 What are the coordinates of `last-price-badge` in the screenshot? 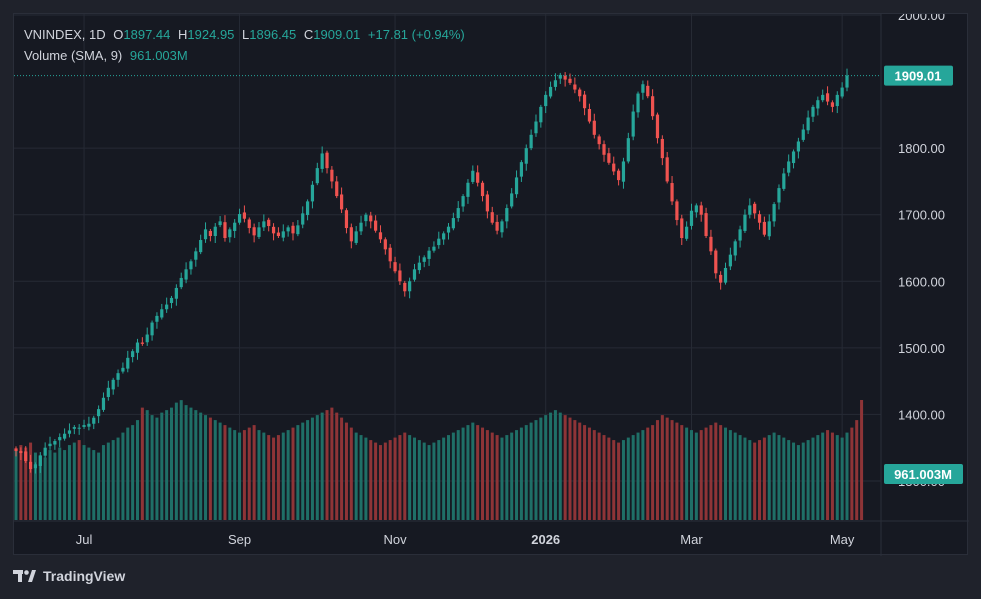 It's located at (918, 75).